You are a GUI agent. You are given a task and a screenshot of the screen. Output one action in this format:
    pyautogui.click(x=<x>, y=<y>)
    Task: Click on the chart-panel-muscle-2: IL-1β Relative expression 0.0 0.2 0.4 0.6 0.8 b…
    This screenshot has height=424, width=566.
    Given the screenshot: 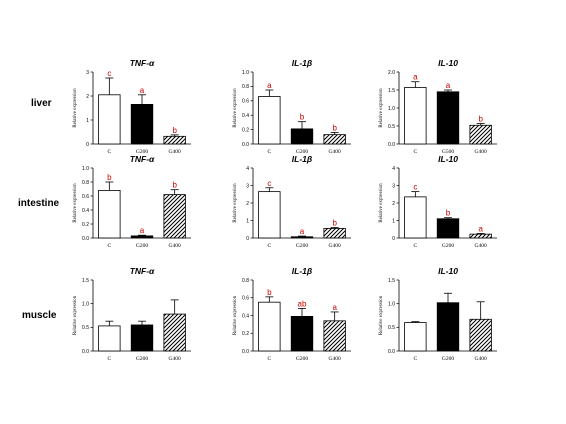 What is the action you would take?
    pyautogui.click(x=292, y=314)
    